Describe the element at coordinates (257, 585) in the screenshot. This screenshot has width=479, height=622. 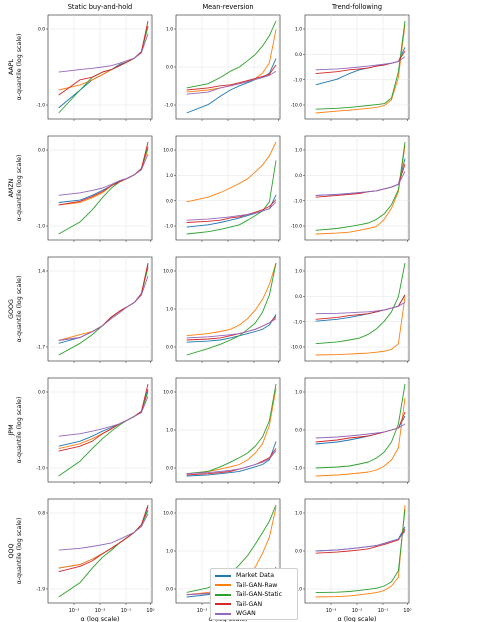
I see `legend-label: Tail-GAN-Raw` at that location.